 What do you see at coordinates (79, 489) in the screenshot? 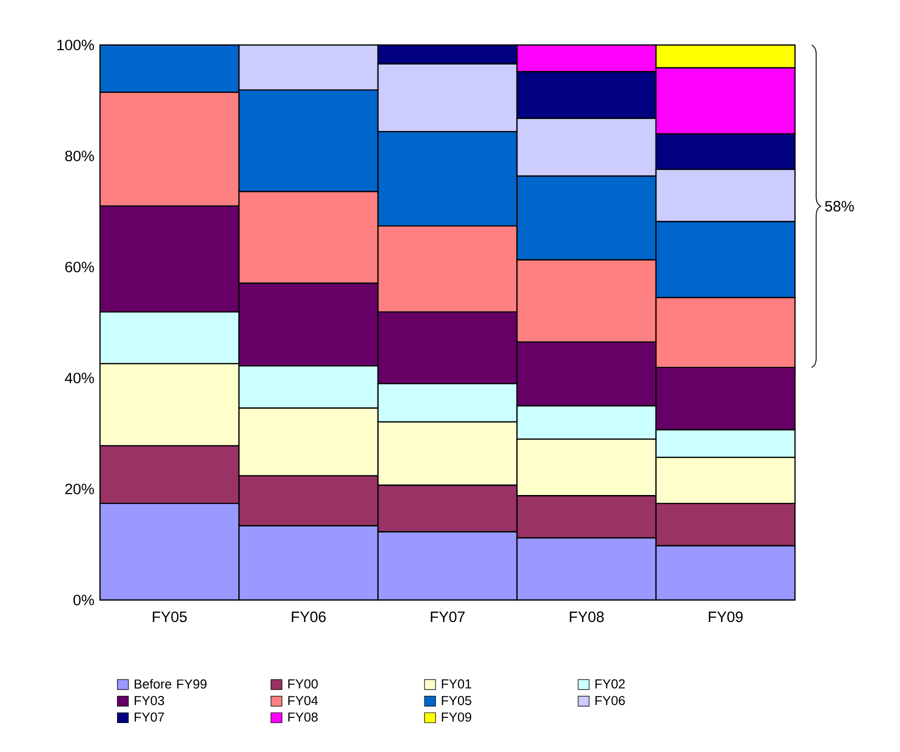
I see `y-tick-label: 20%` at bounding box center [79, 489].